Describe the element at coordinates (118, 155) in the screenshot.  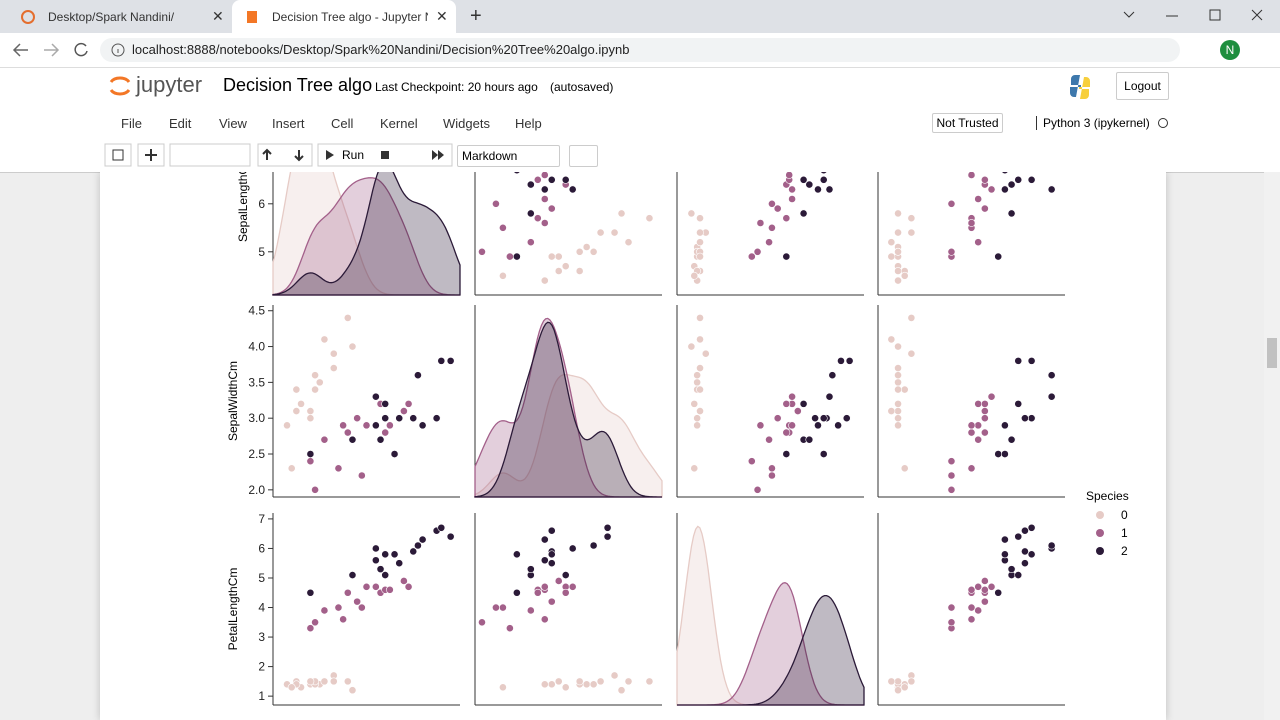
I see `save` at that location.